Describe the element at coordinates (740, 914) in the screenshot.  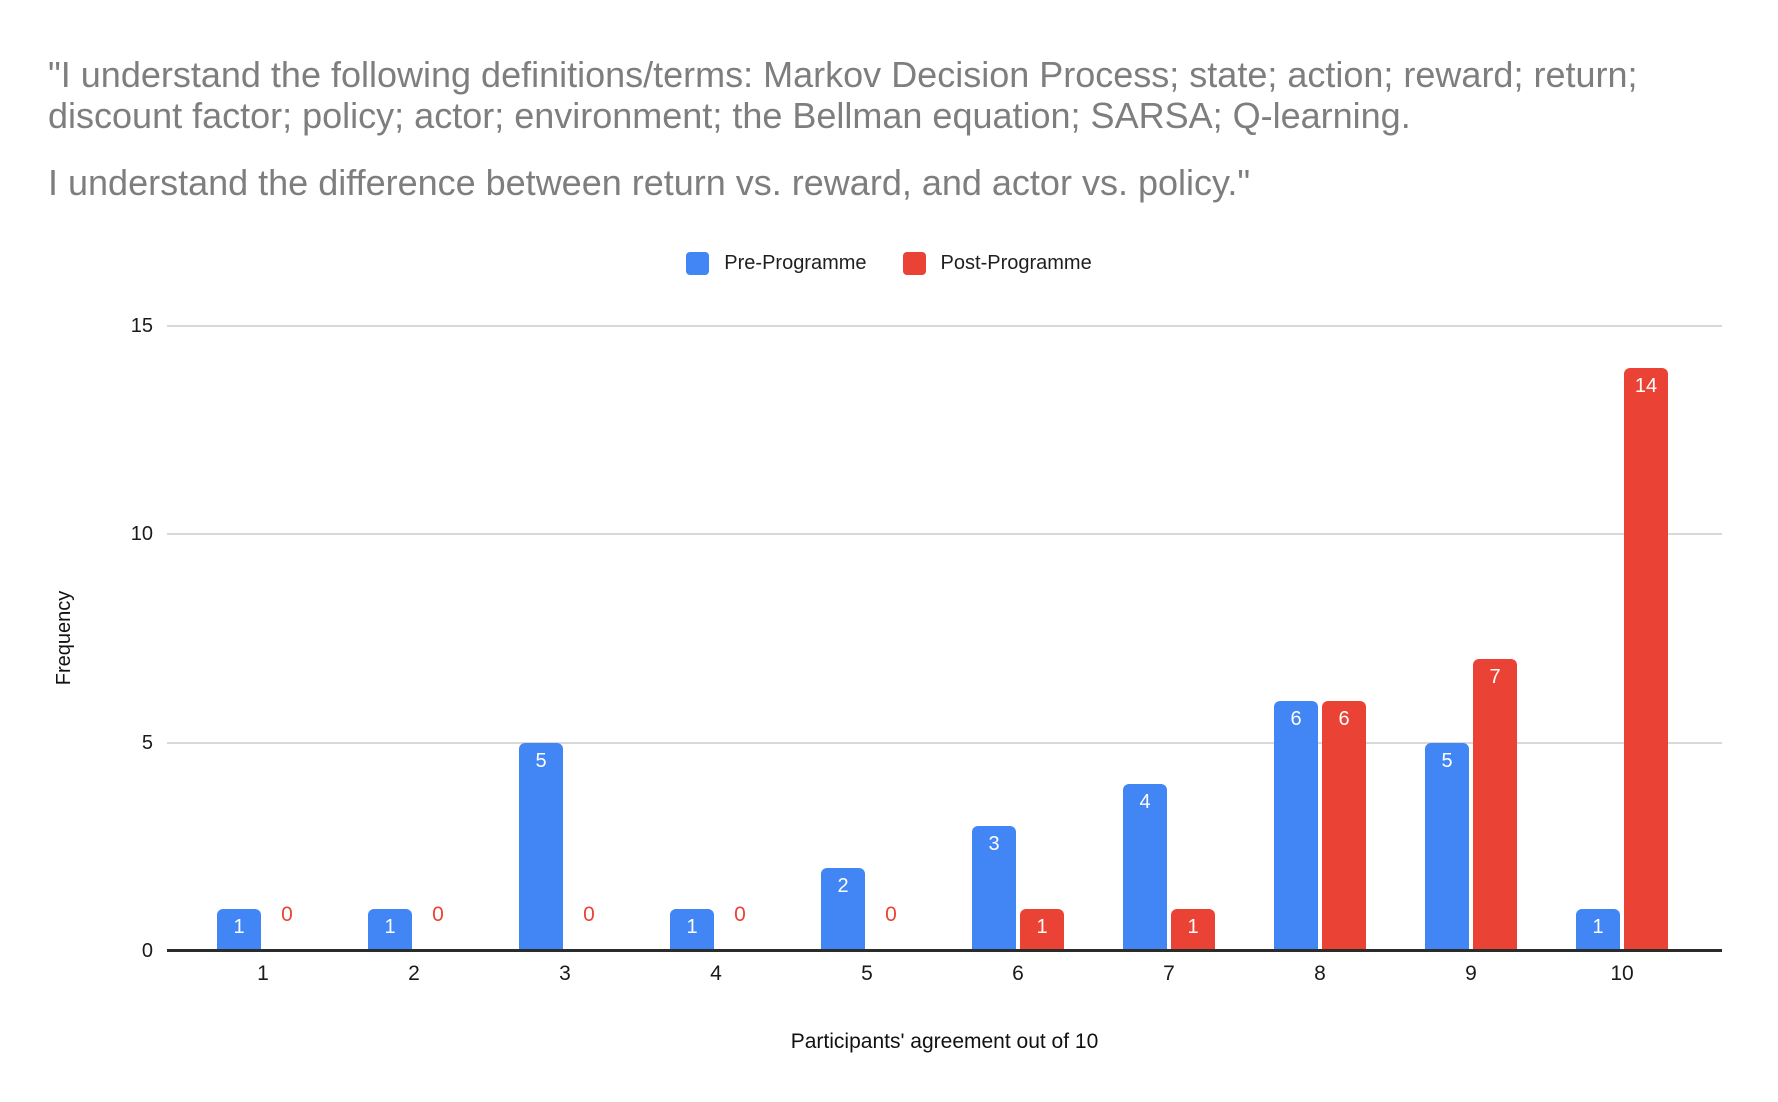
I see `zero-value-label-post-programme-4: 0` at that location.